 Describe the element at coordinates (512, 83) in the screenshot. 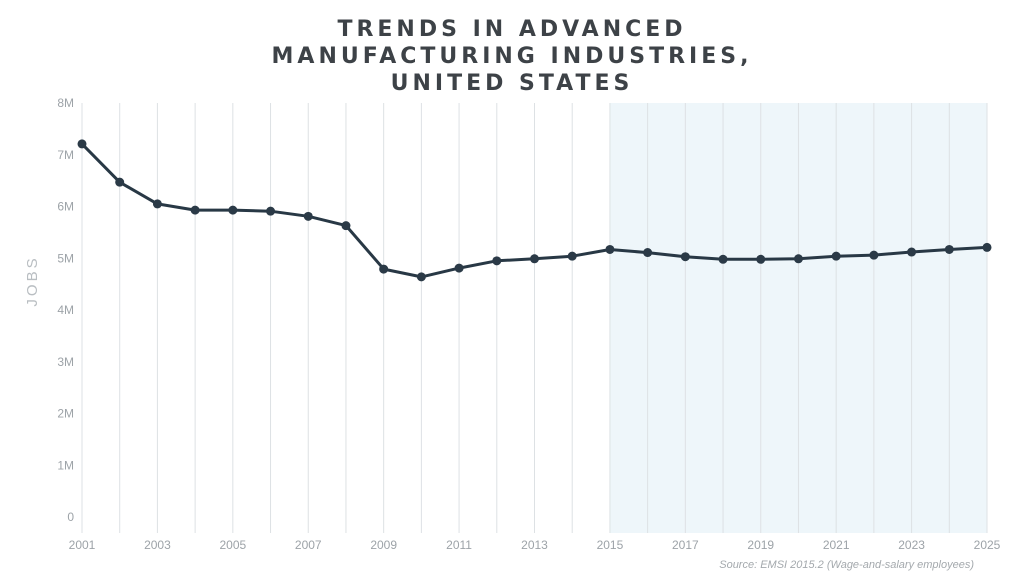

I see `chart-title-line-3: UNITED STATES` at that location.